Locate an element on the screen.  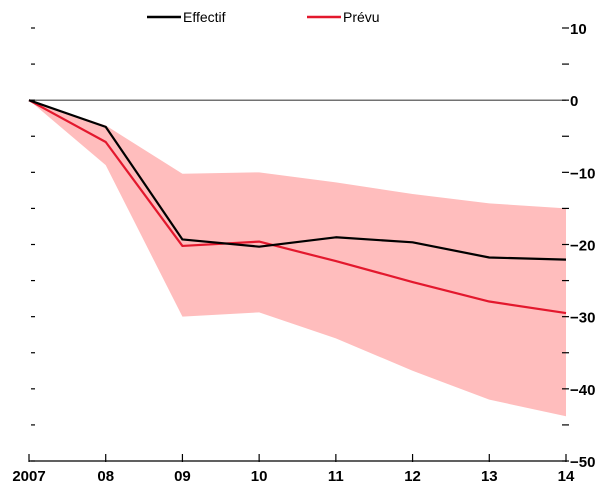
x-tick-label: 11 is located at coordinates (336, 476).